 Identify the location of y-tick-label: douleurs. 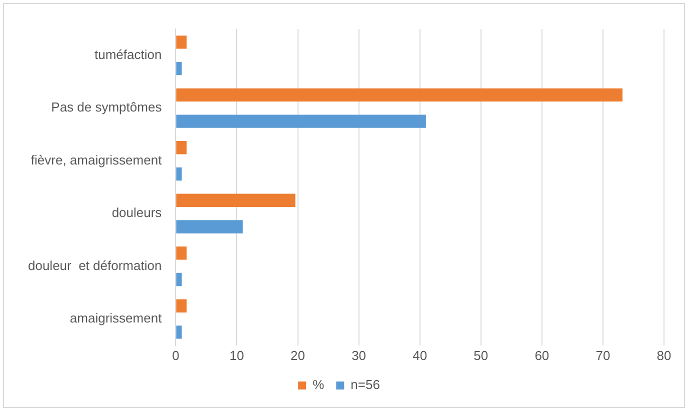
(137, 212).